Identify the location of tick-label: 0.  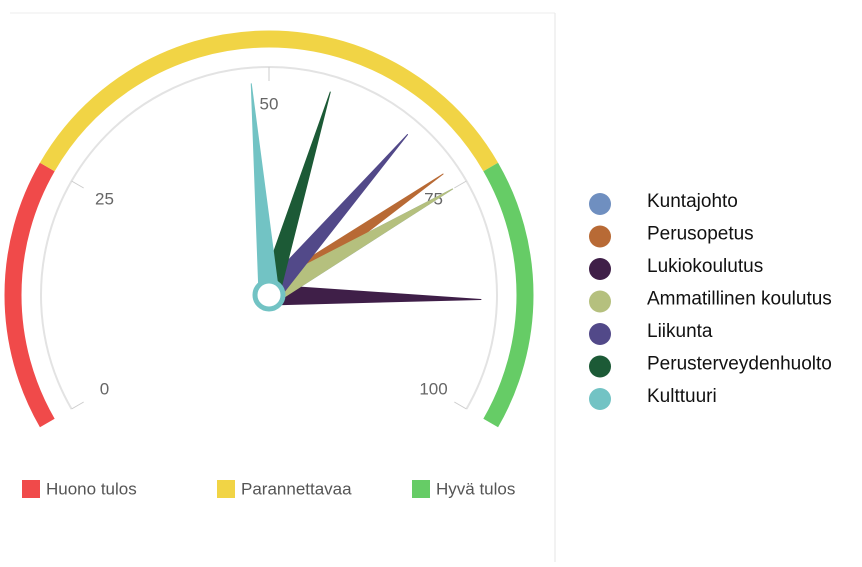
(104, 388).